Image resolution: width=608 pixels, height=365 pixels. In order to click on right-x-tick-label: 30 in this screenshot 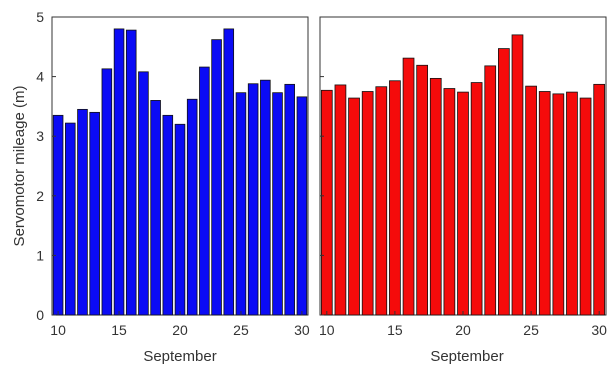, I will do `click(599, 330)`.